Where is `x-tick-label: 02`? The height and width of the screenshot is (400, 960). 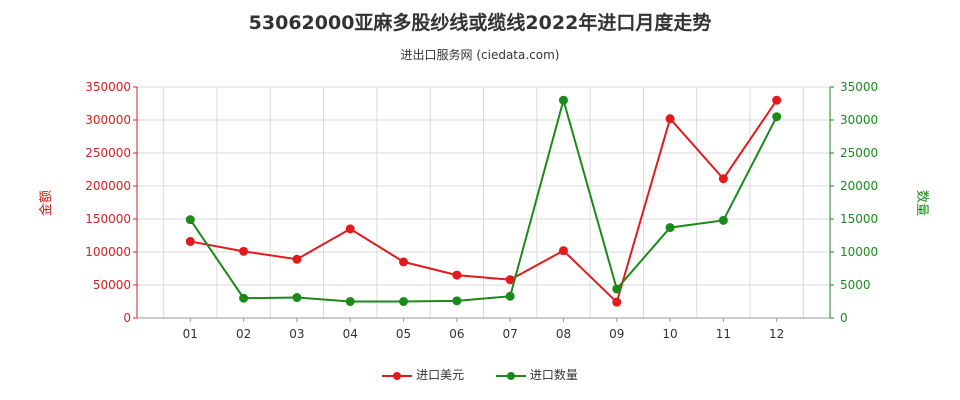
x-tick-label: 02 is located at coordinates (243, 334).